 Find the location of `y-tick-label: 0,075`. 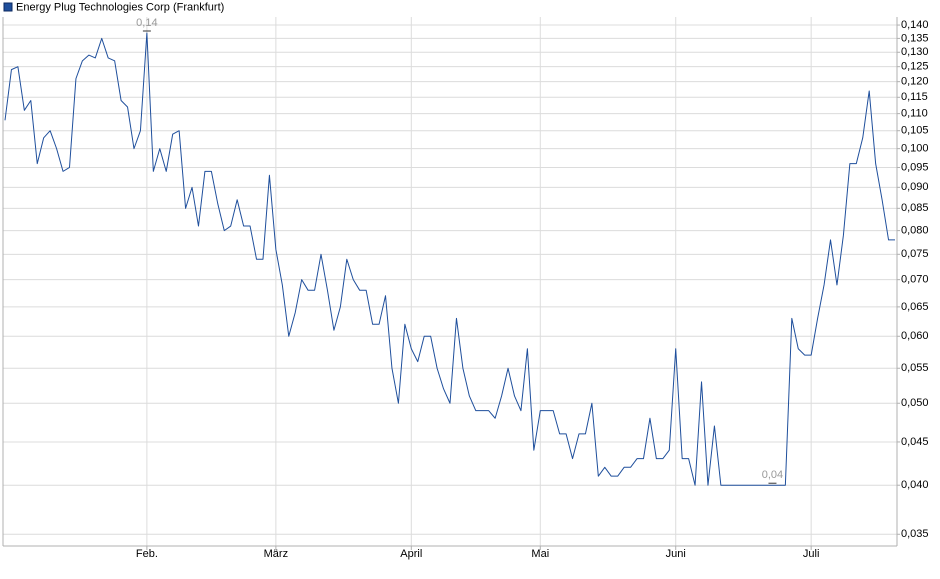

y-tick-label: 0,075 is located at coordinates (915, 254).